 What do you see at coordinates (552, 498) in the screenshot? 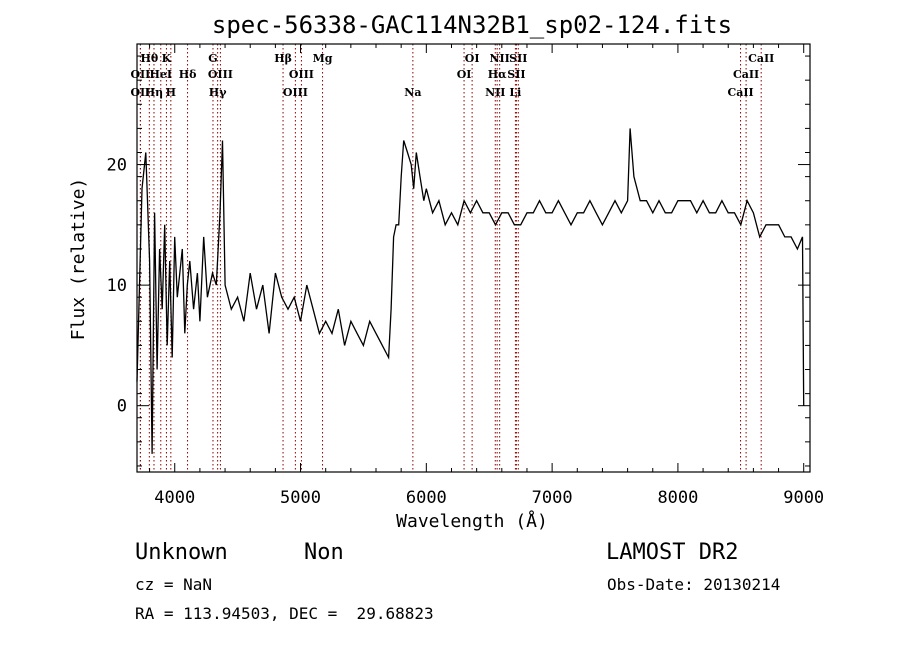
I see `x-tick-label-7000: 7000` at bounding box center [552, 498].